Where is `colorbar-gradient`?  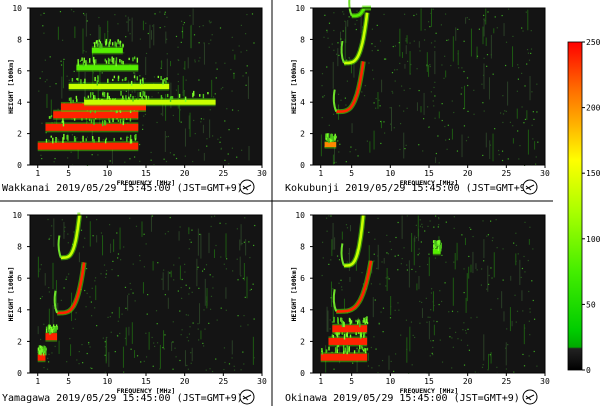 colorbar-gradient is located at coordinates (575, 206).